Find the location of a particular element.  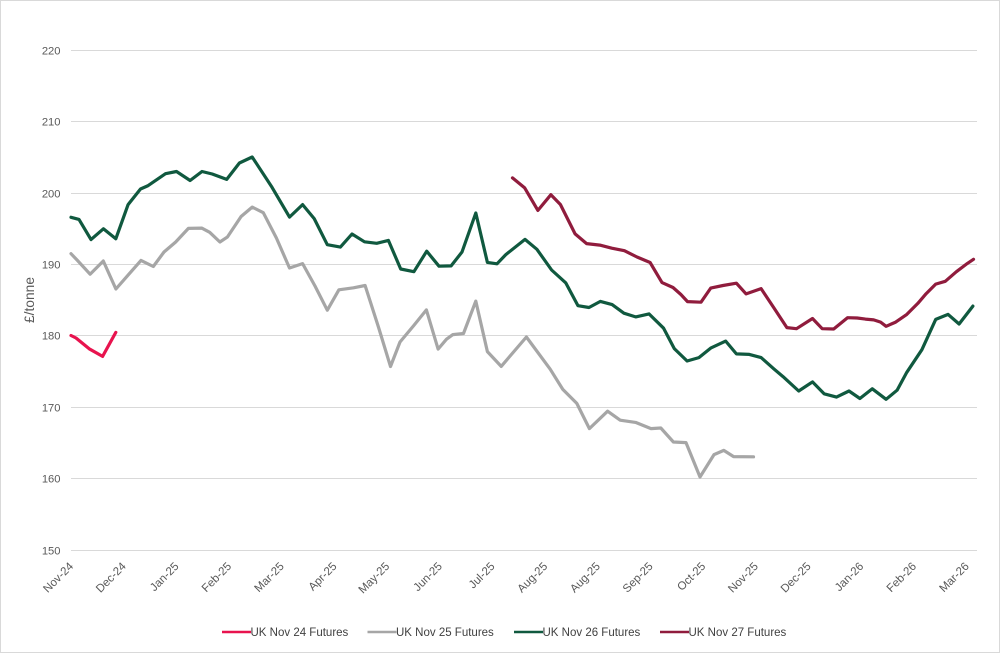

svg-text: 220 is located at coordinates (51, 52).